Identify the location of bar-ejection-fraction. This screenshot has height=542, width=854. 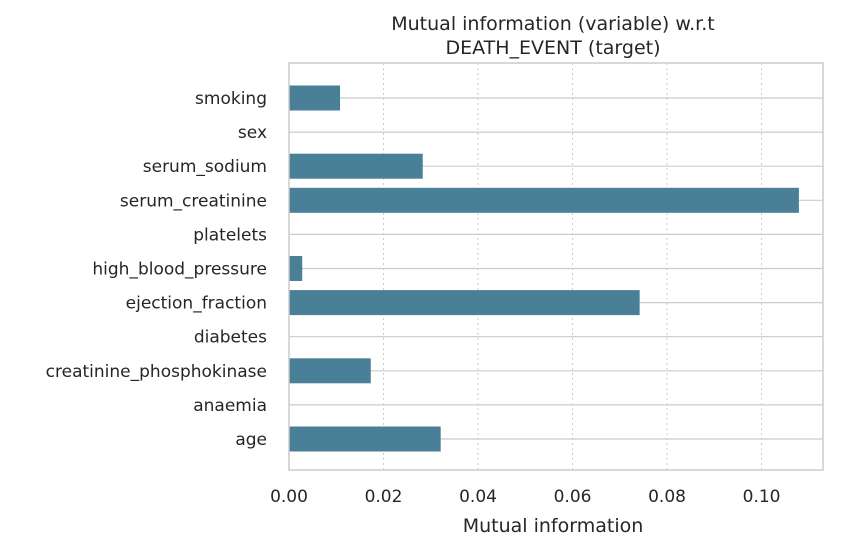
(464, 303).